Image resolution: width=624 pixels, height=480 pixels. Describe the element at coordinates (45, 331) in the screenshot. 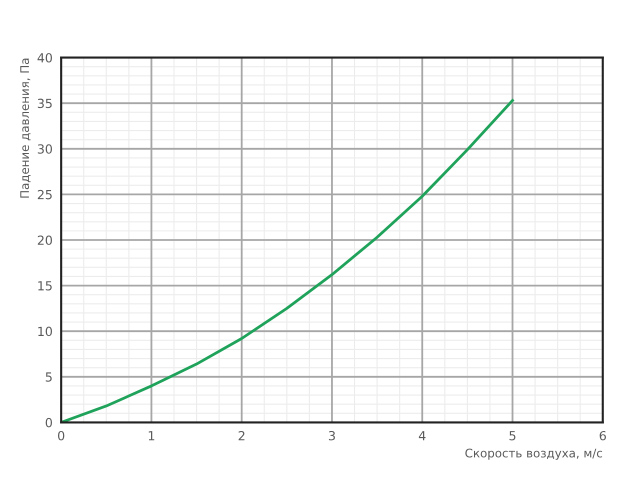

I see `y-tick-label: 10` at that location.